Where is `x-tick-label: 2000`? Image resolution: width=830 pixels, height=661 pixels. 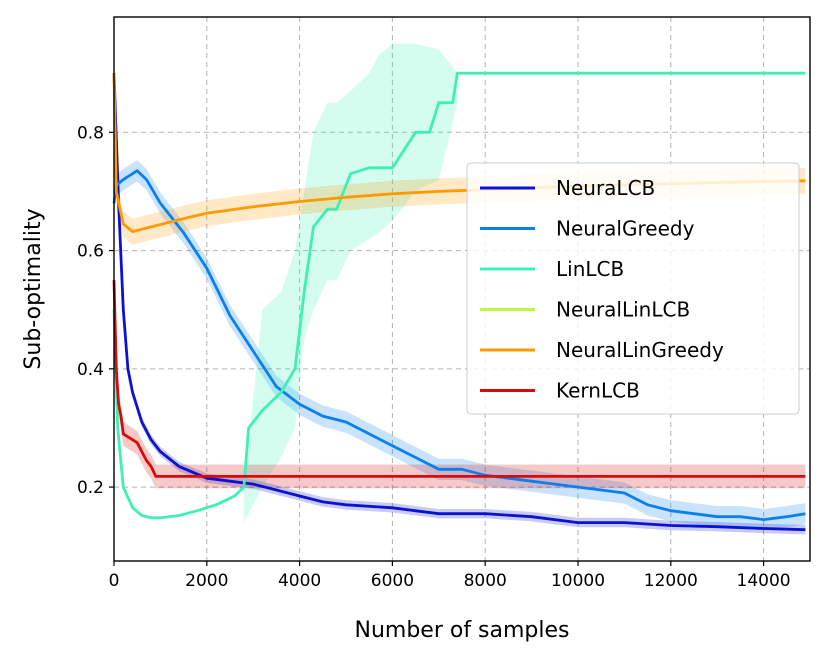
x-tick-label: 2000 is located at coordinates (206, 581).